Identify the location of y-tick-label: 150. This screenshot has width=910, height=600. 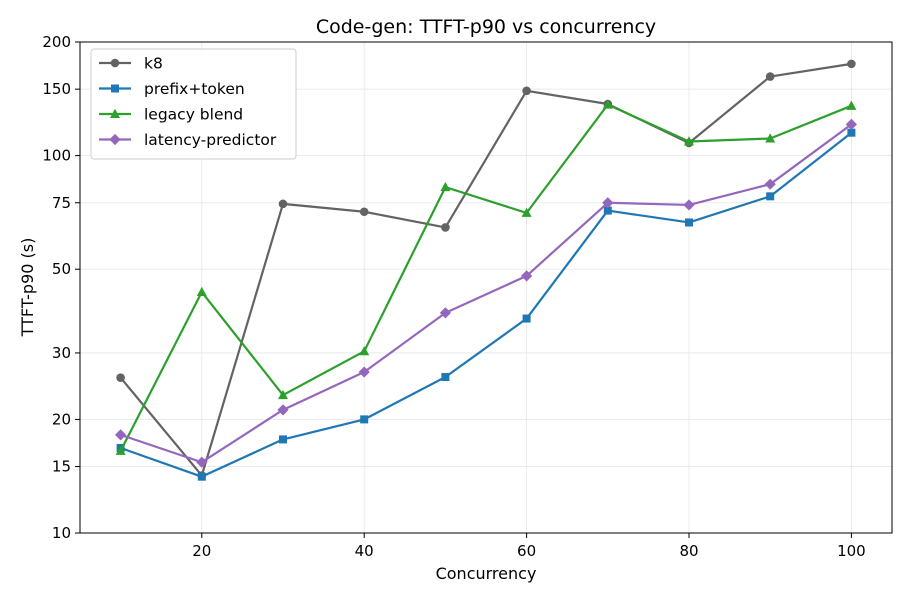
(56, 89).